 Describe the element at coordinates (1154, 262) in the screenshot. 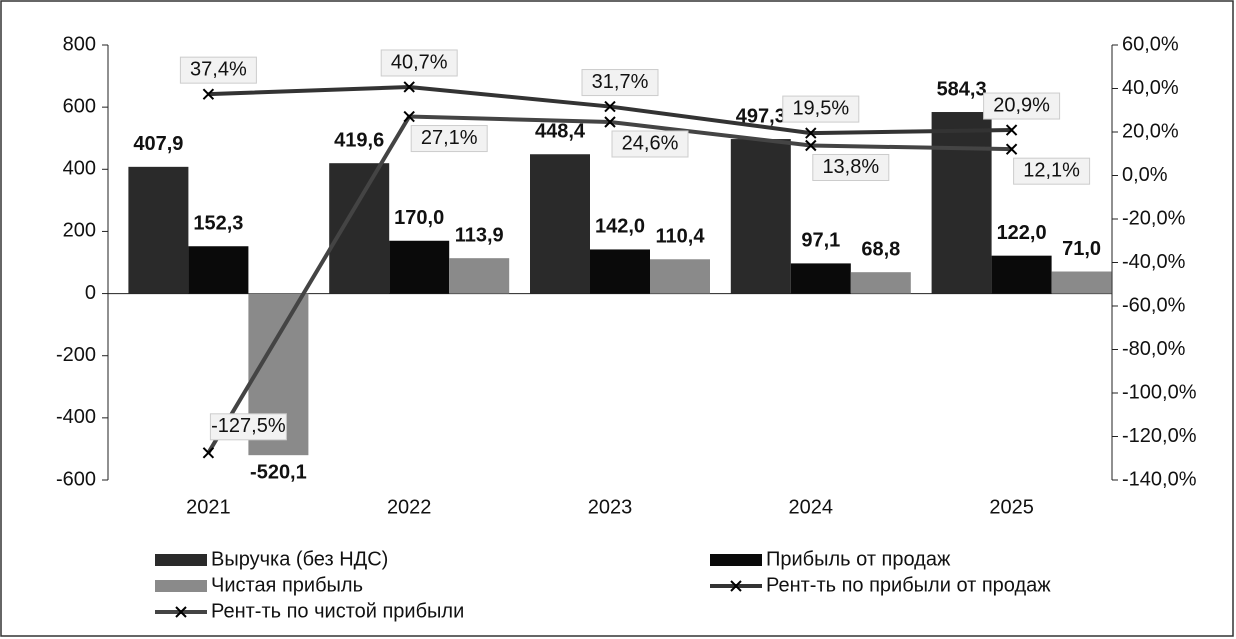

I see `y2-tick-label: -40,0%` at that location.